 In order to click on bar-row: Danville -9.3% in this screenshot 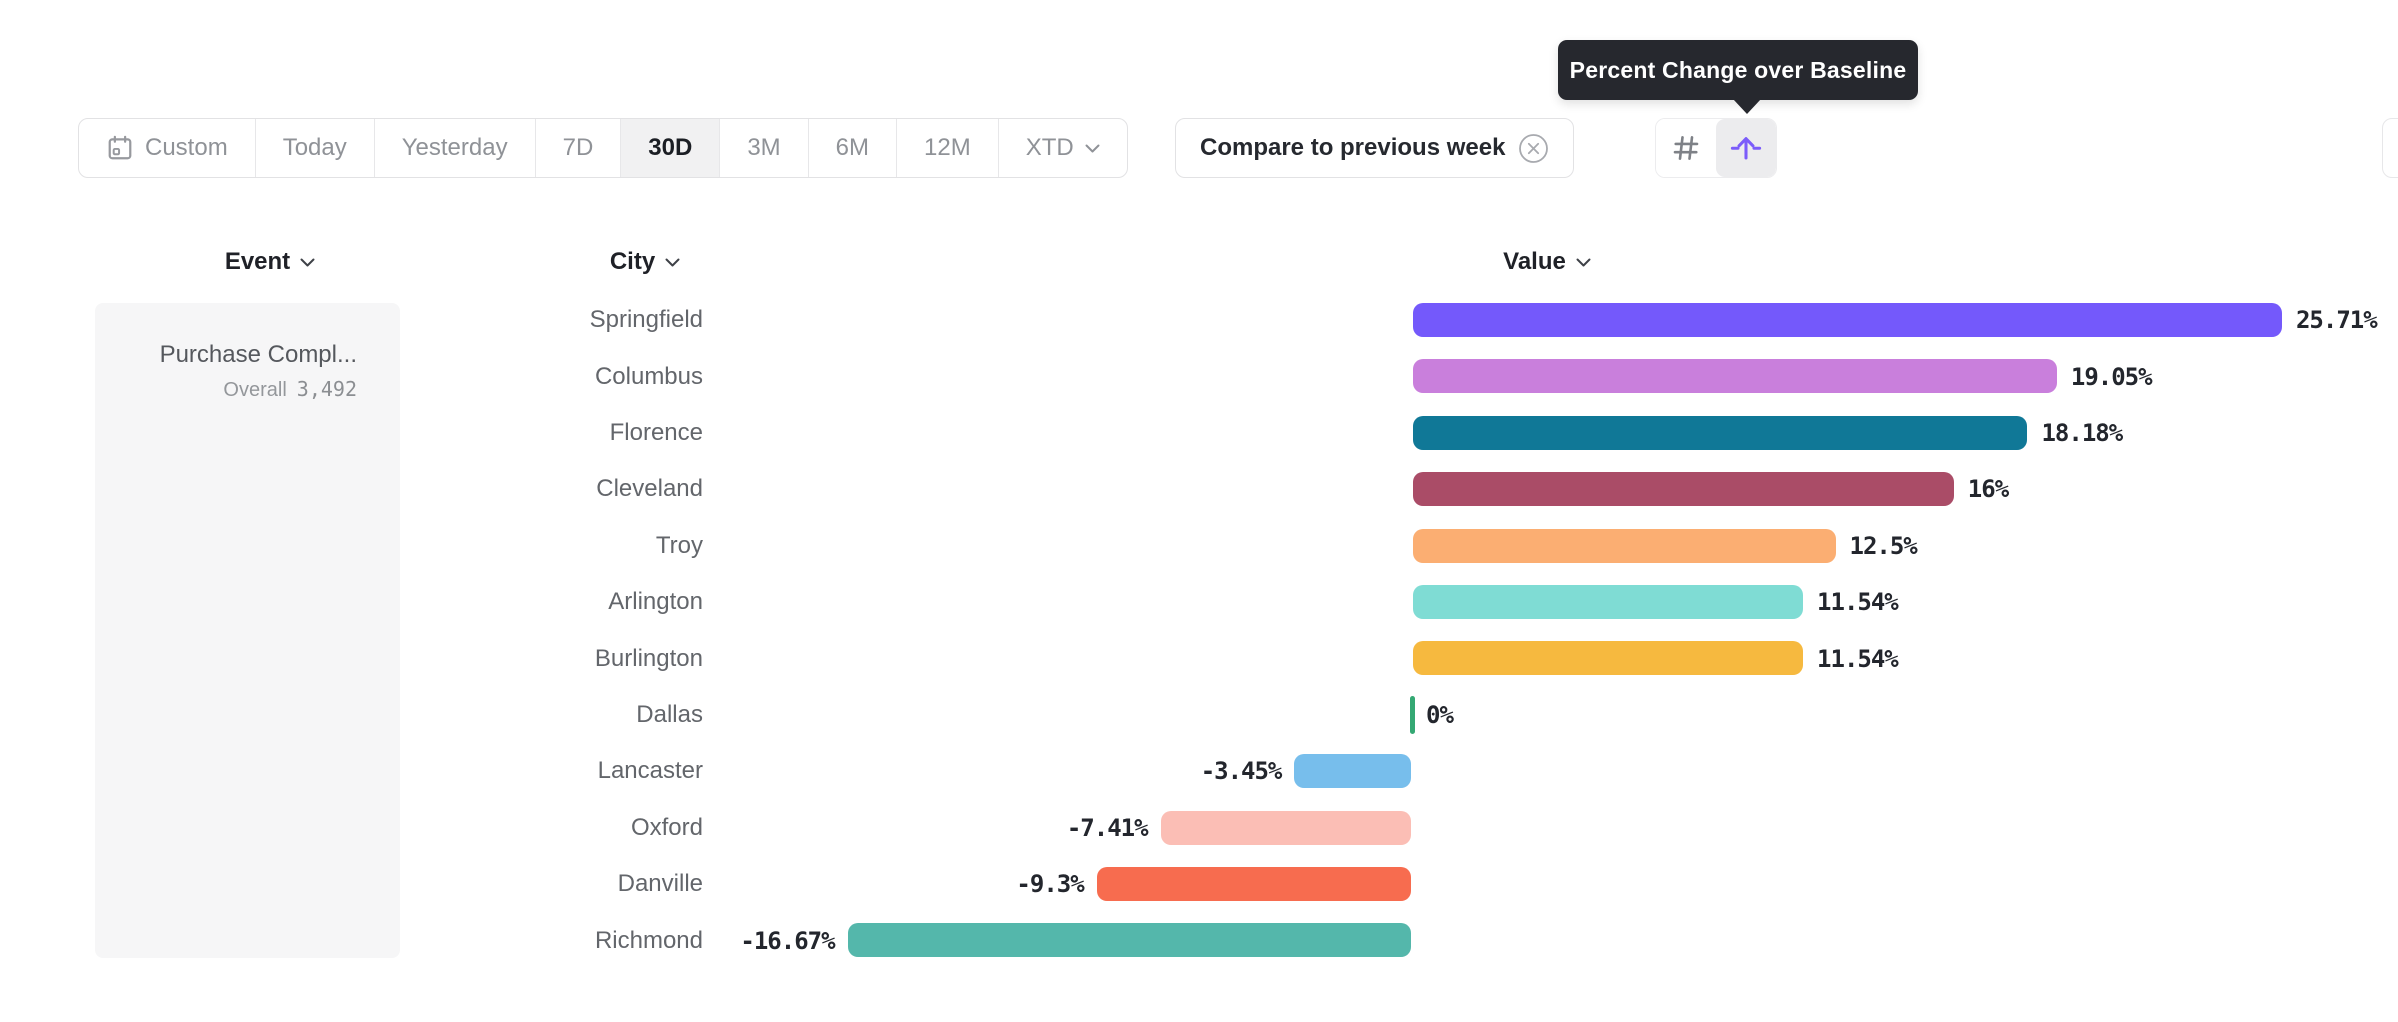, I will do `click(1199, 884)`.